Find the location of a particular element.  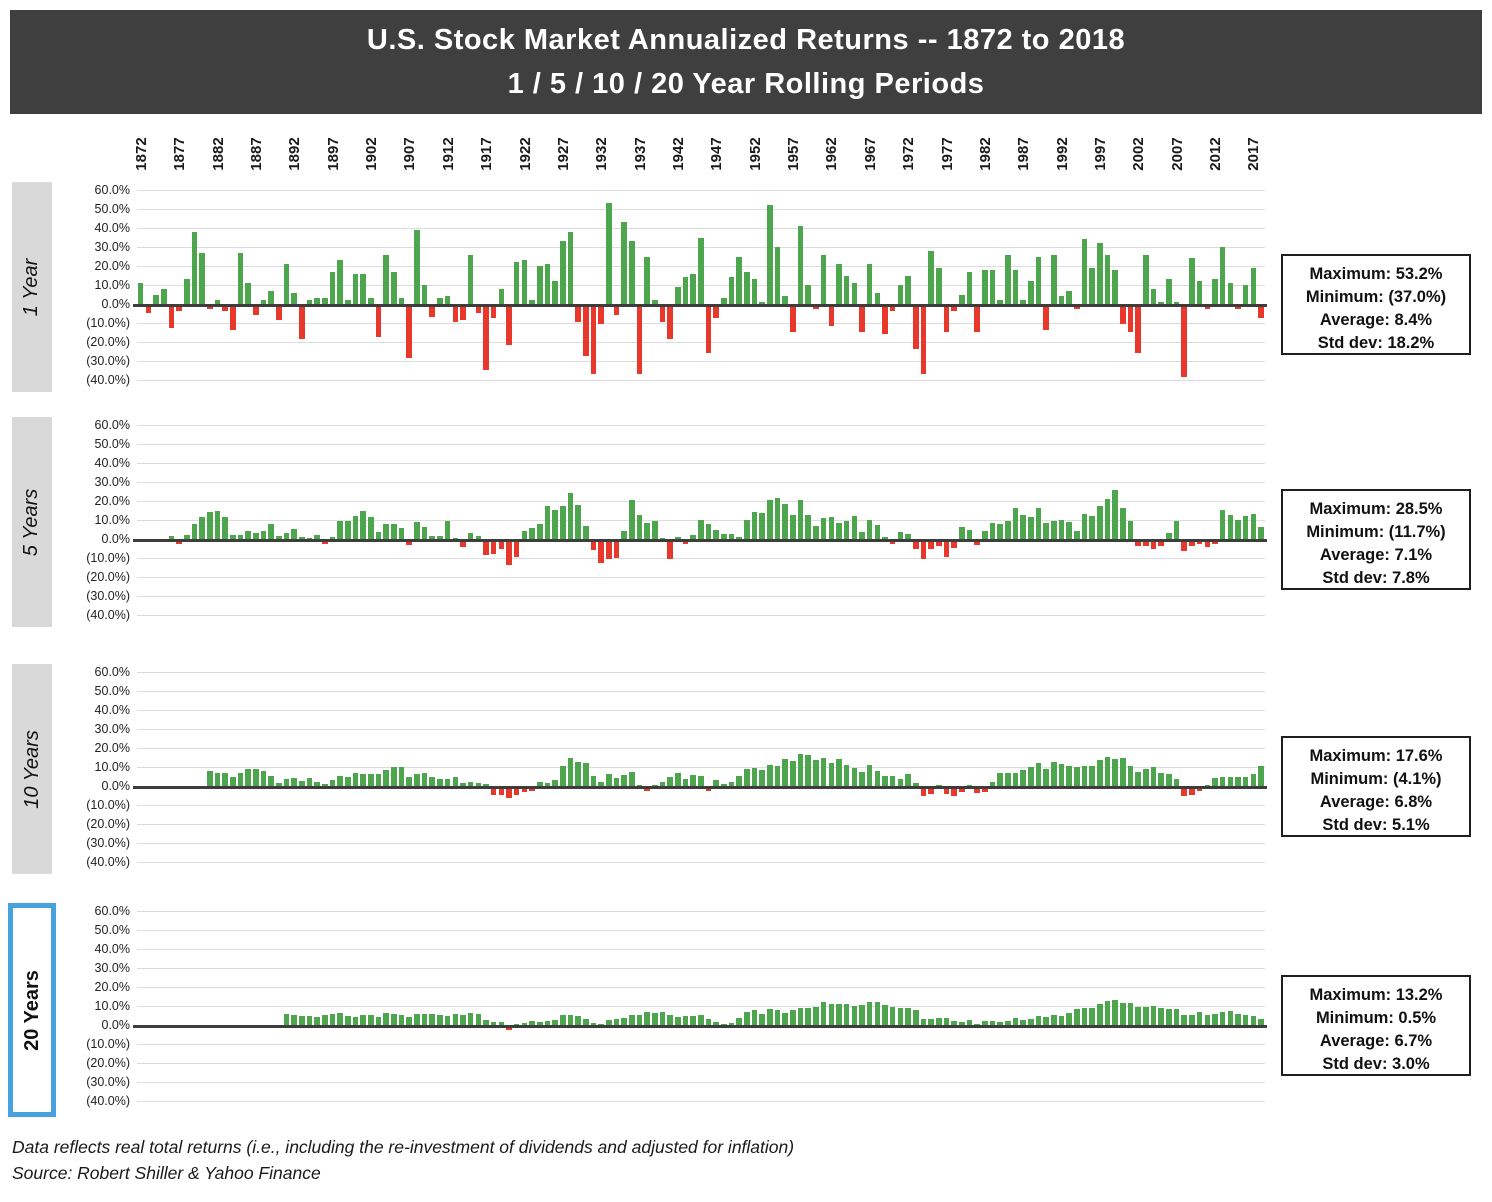

panel-label-text: 1 Year is located at coordinates (31, 287).